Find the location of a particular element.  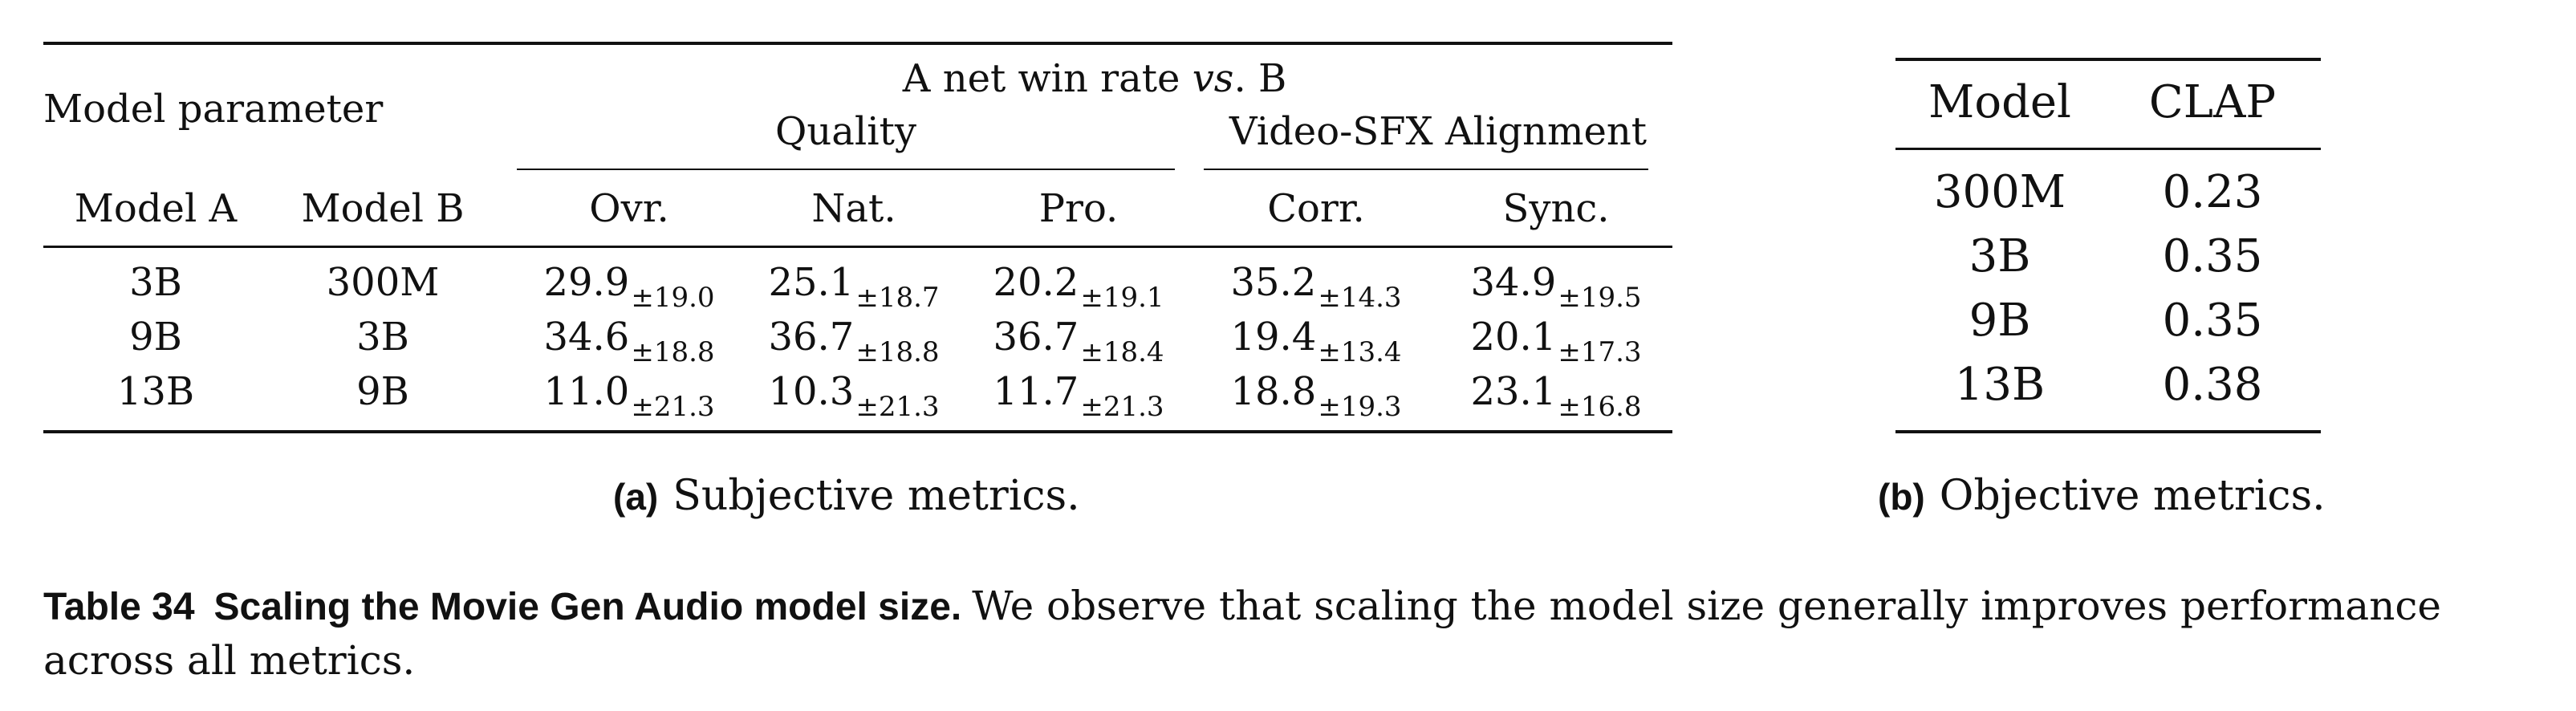

row-3-clap: 0.35 is located at coordinates (2213, 321).